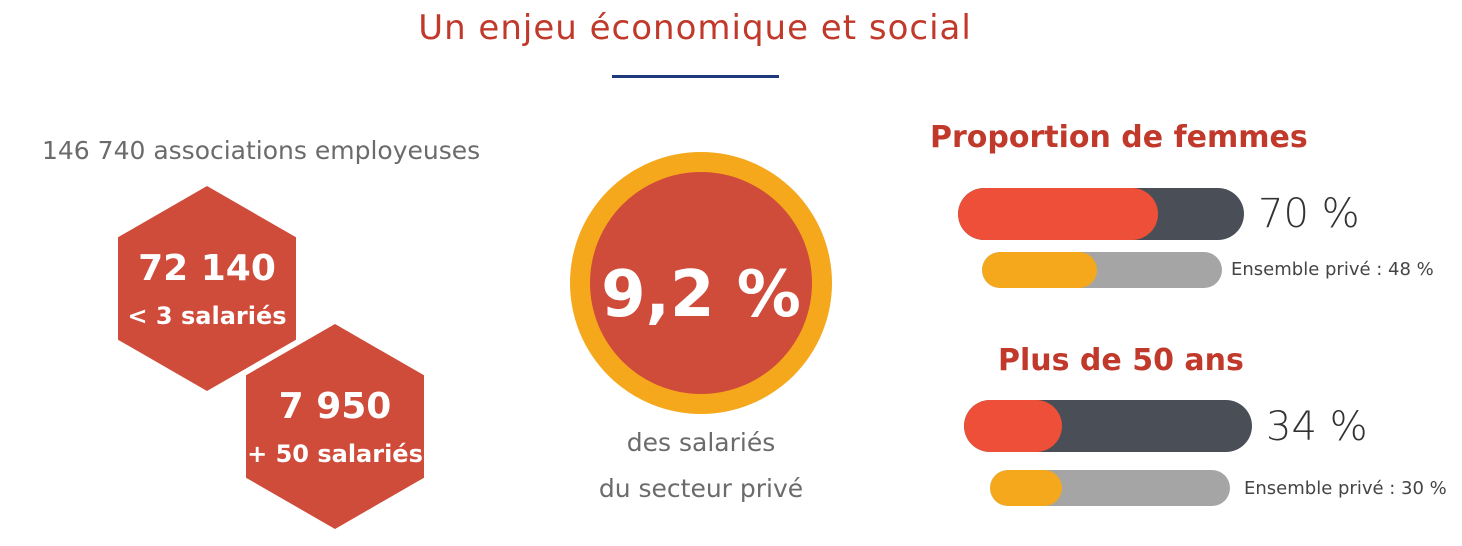 Image resolution: width=1462 pixels, height=546 pixels. I want to click on hexagon-label: + 50 salariés, so click(335, 454).